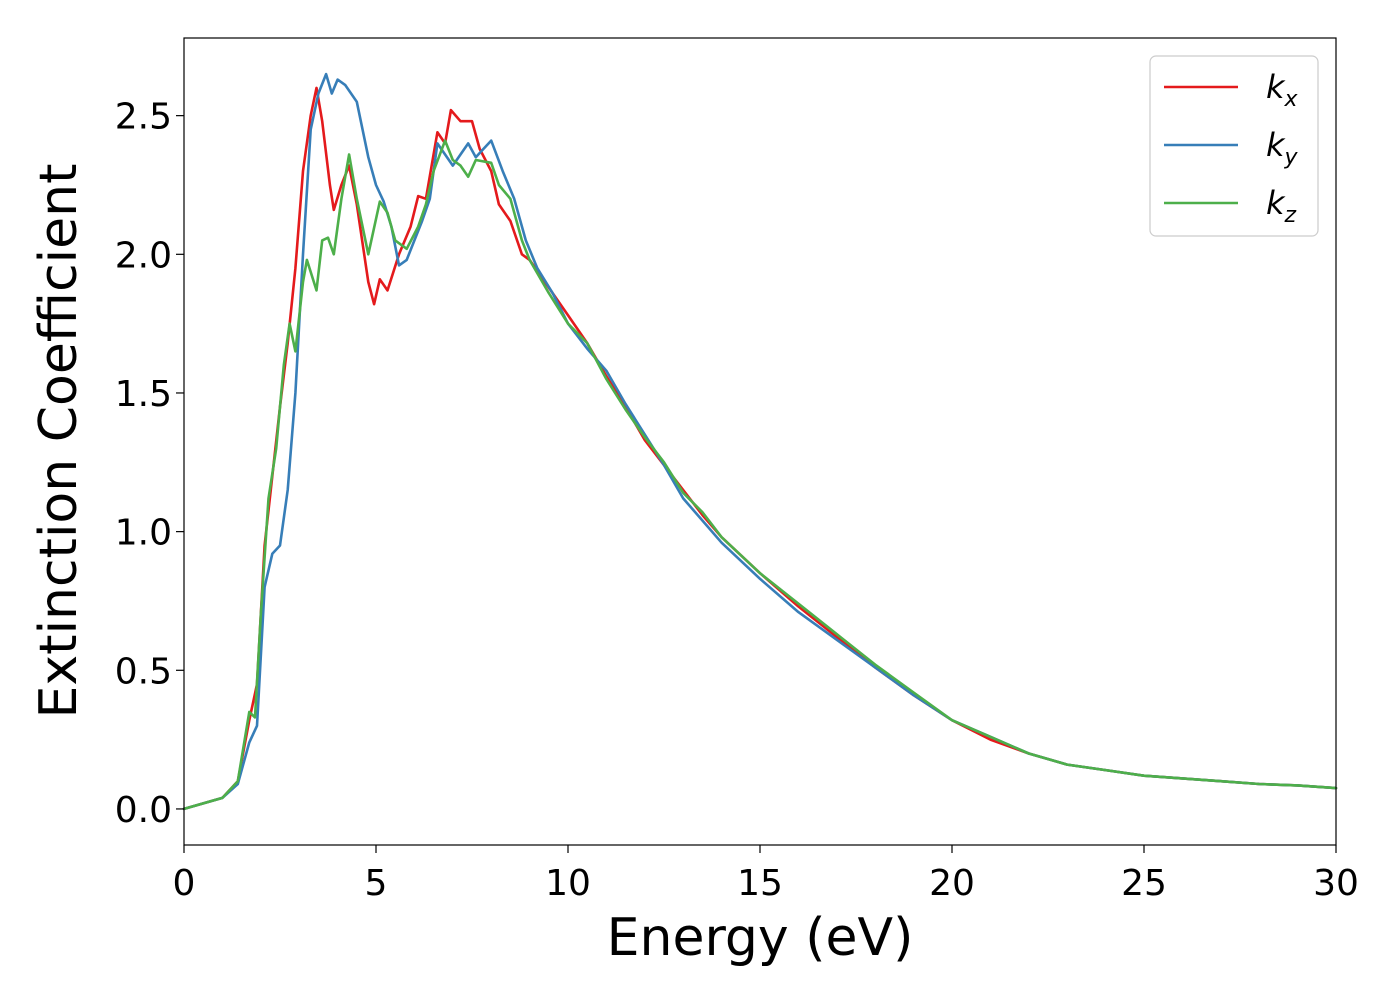 Image resolution: width=1400 pixels, height=1000 pixels. I want to click on y-tick-label: 2.0, so click(143, 255).